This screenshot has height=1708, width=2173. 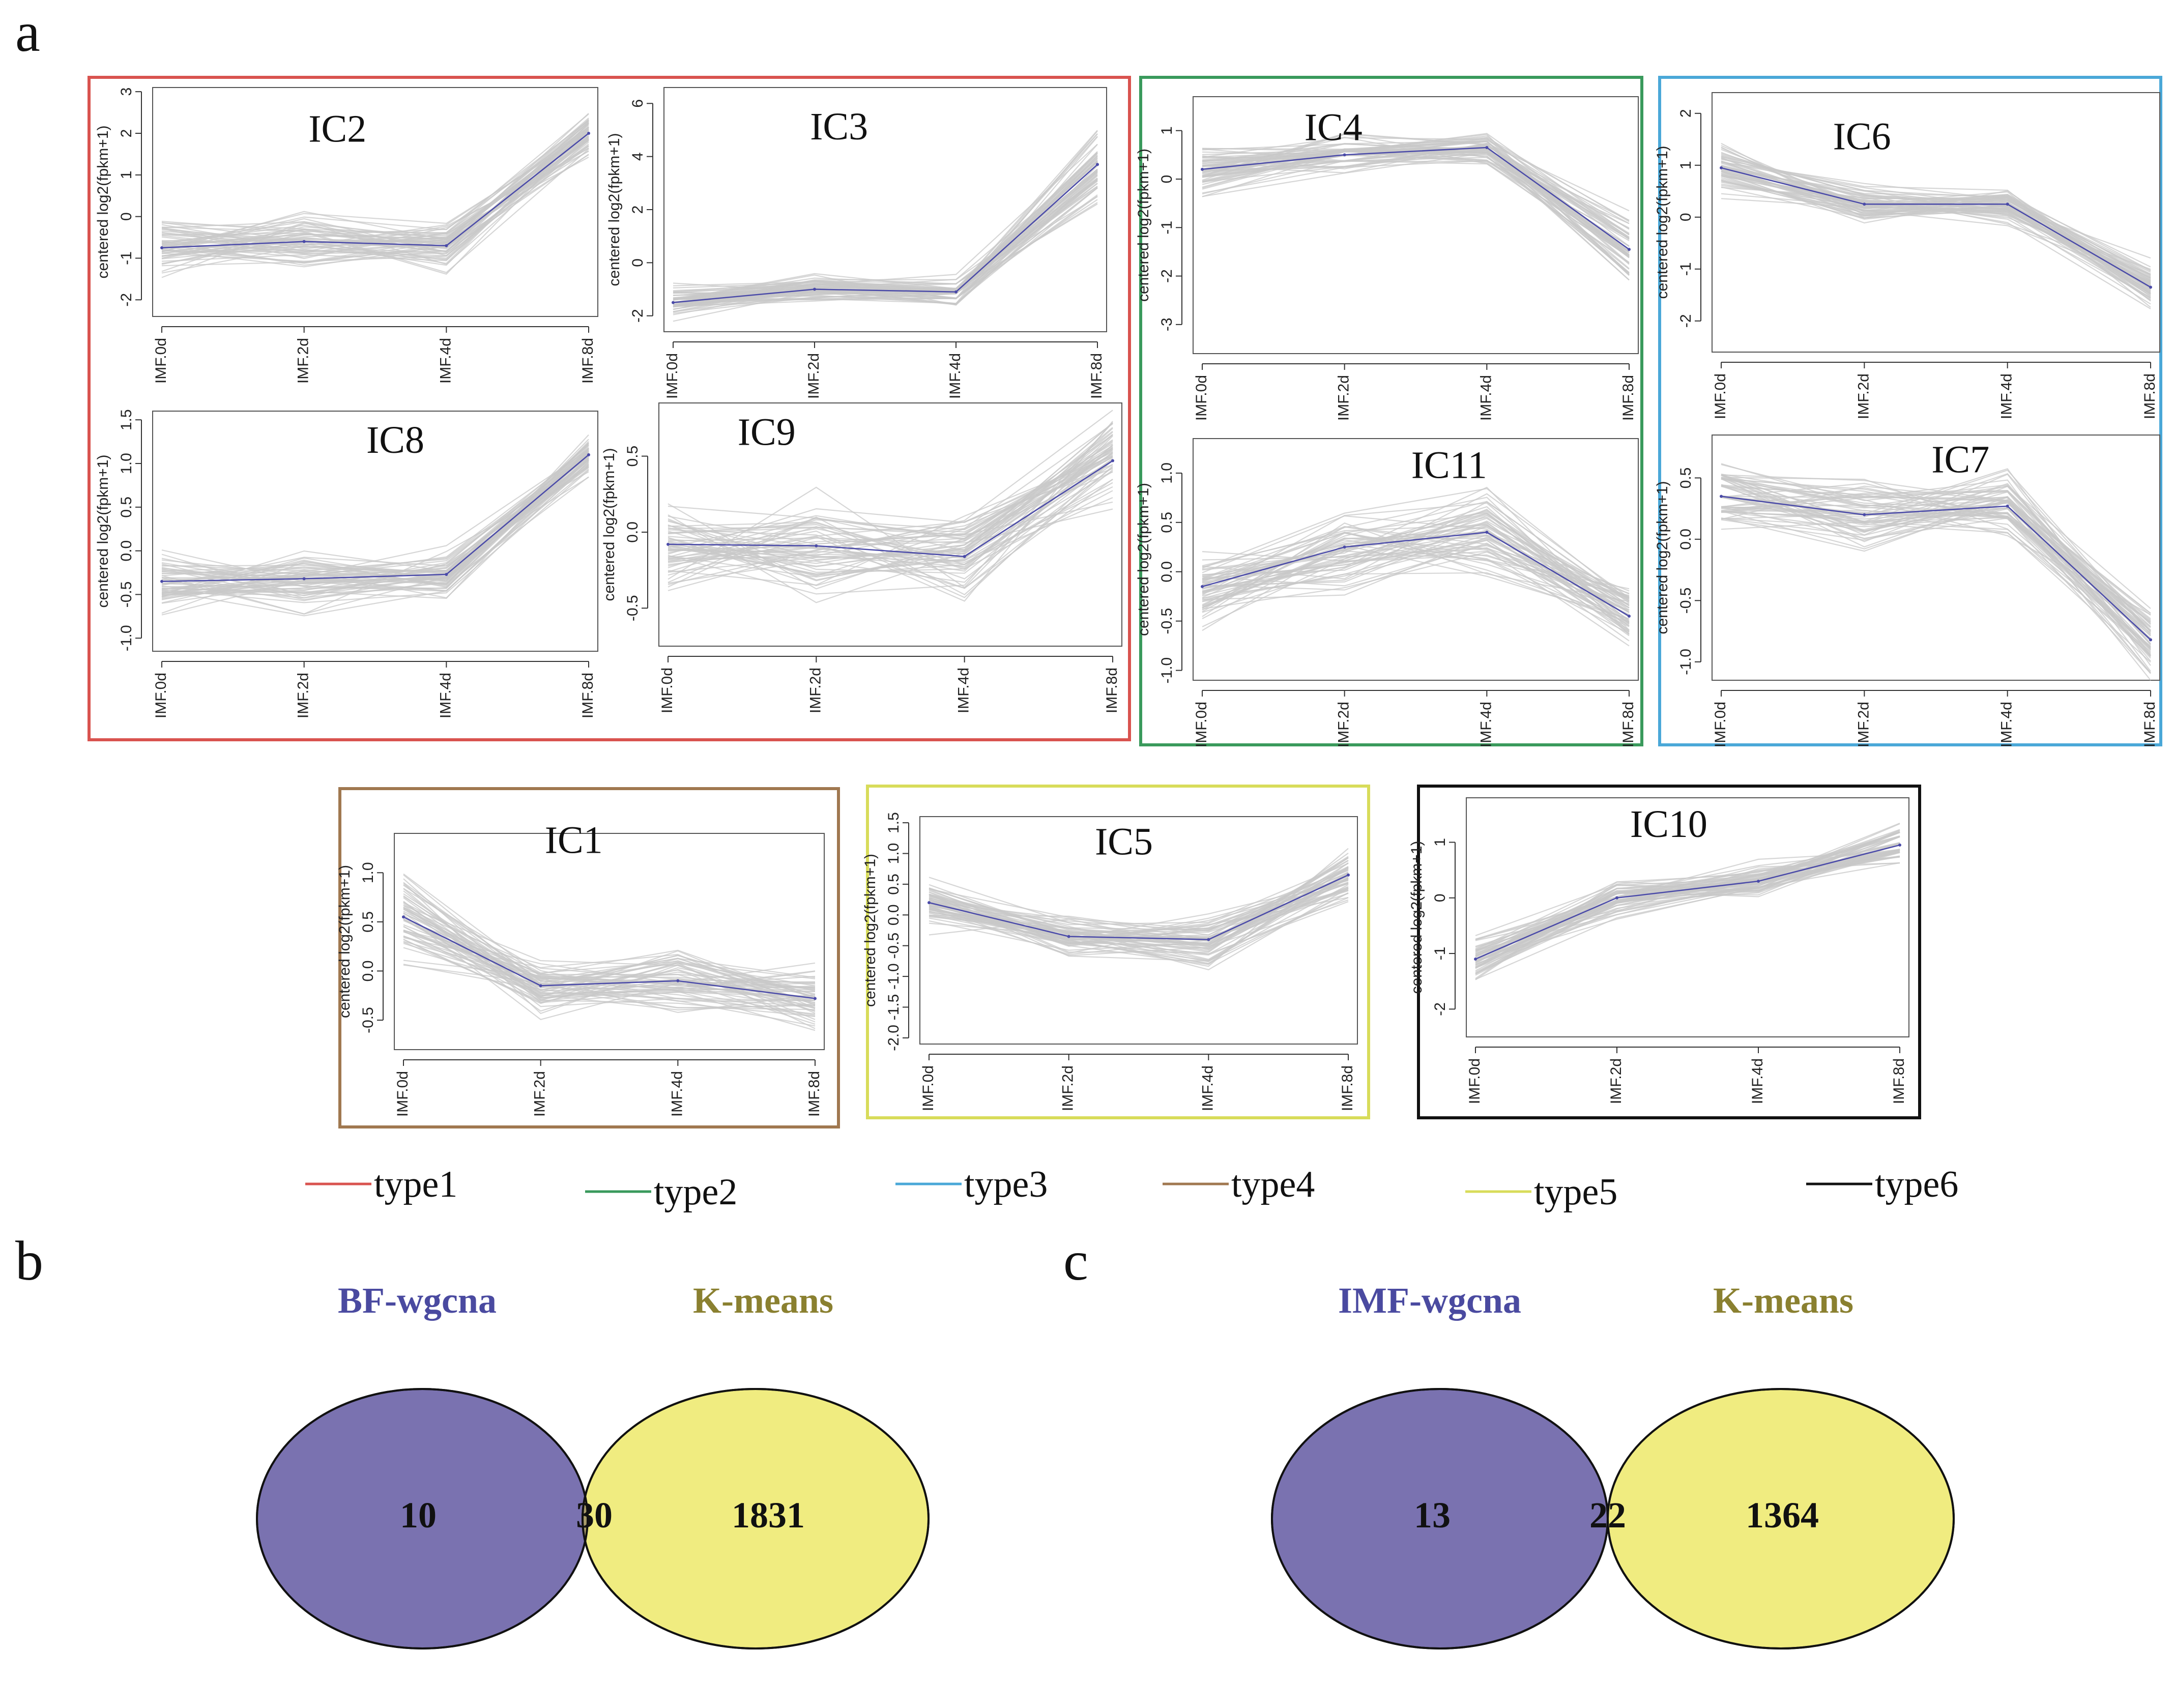 What do you see at coordinates (126, 174) in the screenshot?
I see `y-tick-label: 1` at bounding box center [126, 174].